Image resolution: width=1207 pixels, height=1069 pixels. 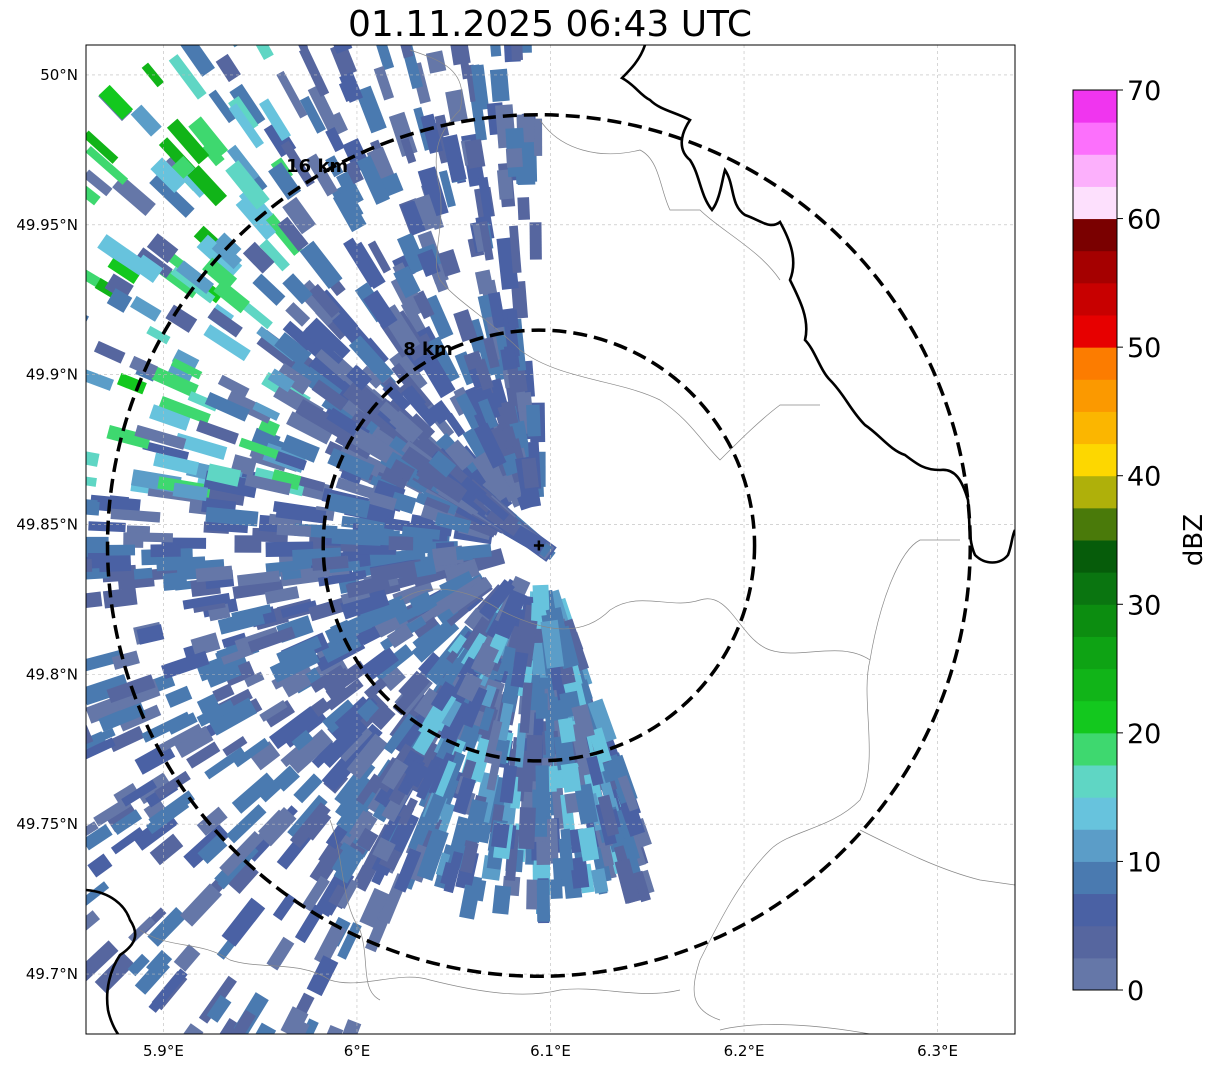 I want to click on range-ring, so click(x=539, y=545).